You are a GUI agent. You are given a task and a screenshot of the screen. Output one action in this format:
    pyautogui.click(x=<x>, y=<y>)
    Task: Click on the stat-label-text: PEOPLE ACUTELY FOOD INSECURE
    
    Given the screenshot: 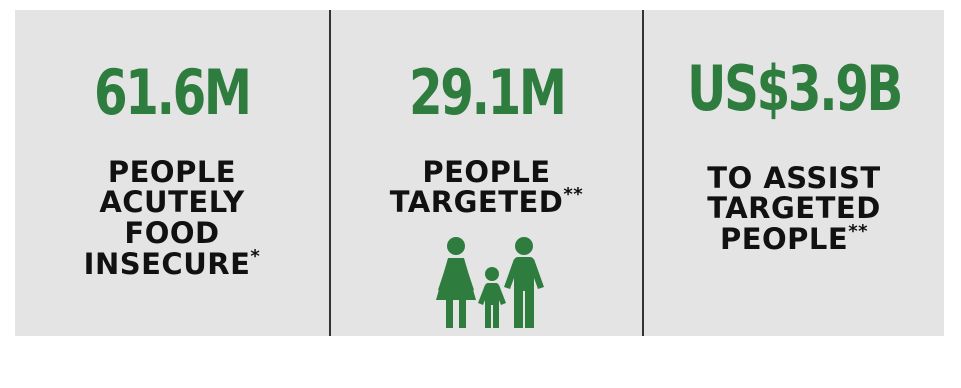 What is the action you would take?
    pyautogui.click(x=167, y=217)
    